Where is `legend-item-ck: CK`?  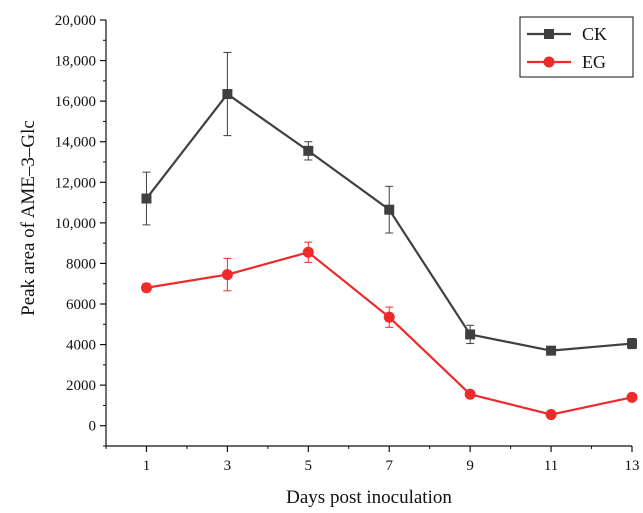 legend-item-ck: CK is located at coordinates (567, 34).